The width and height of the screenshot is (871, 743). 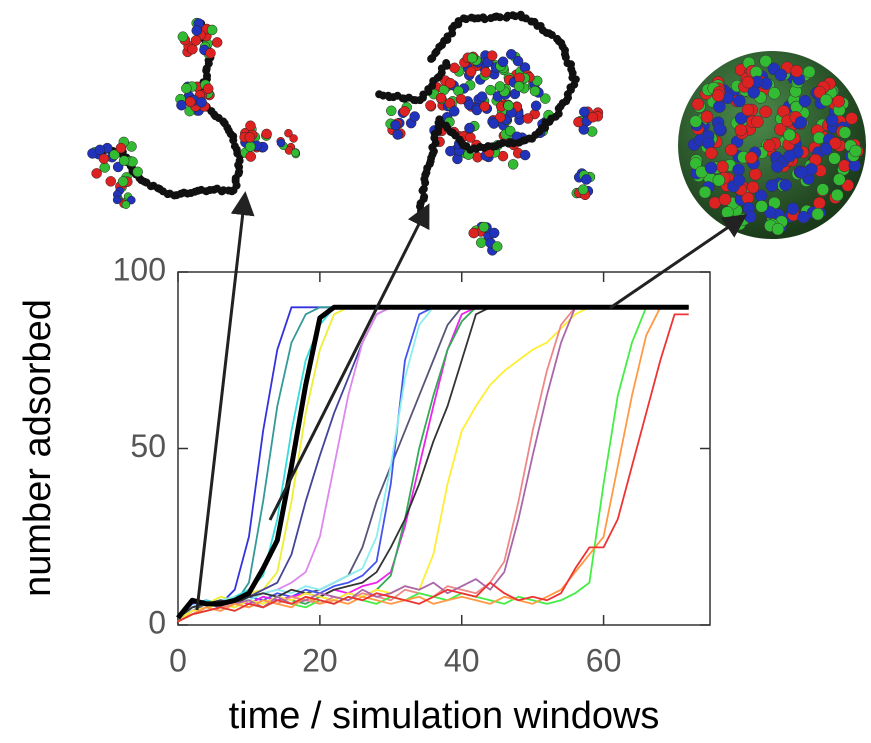 What do you see at coordinates (38, 448) in the screenshot?
I see `y-axis-label: number adsorbed` at bounding box center [38, 448].